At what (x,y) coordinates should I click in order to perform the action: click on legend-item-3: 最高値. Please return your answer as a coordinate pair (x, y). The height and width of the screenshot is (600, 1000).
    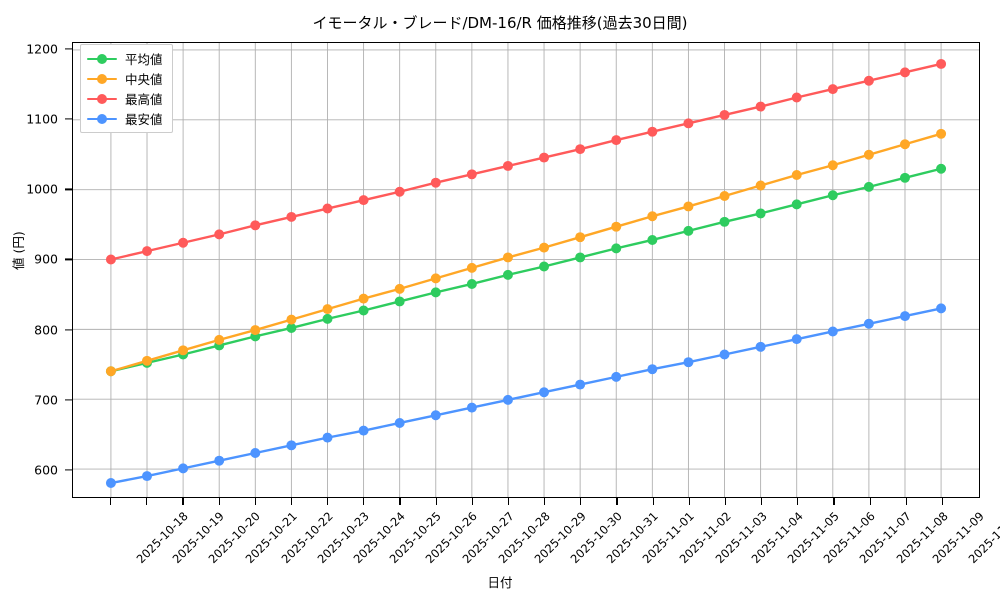
    Looking at the image, I should click on (125, 98).